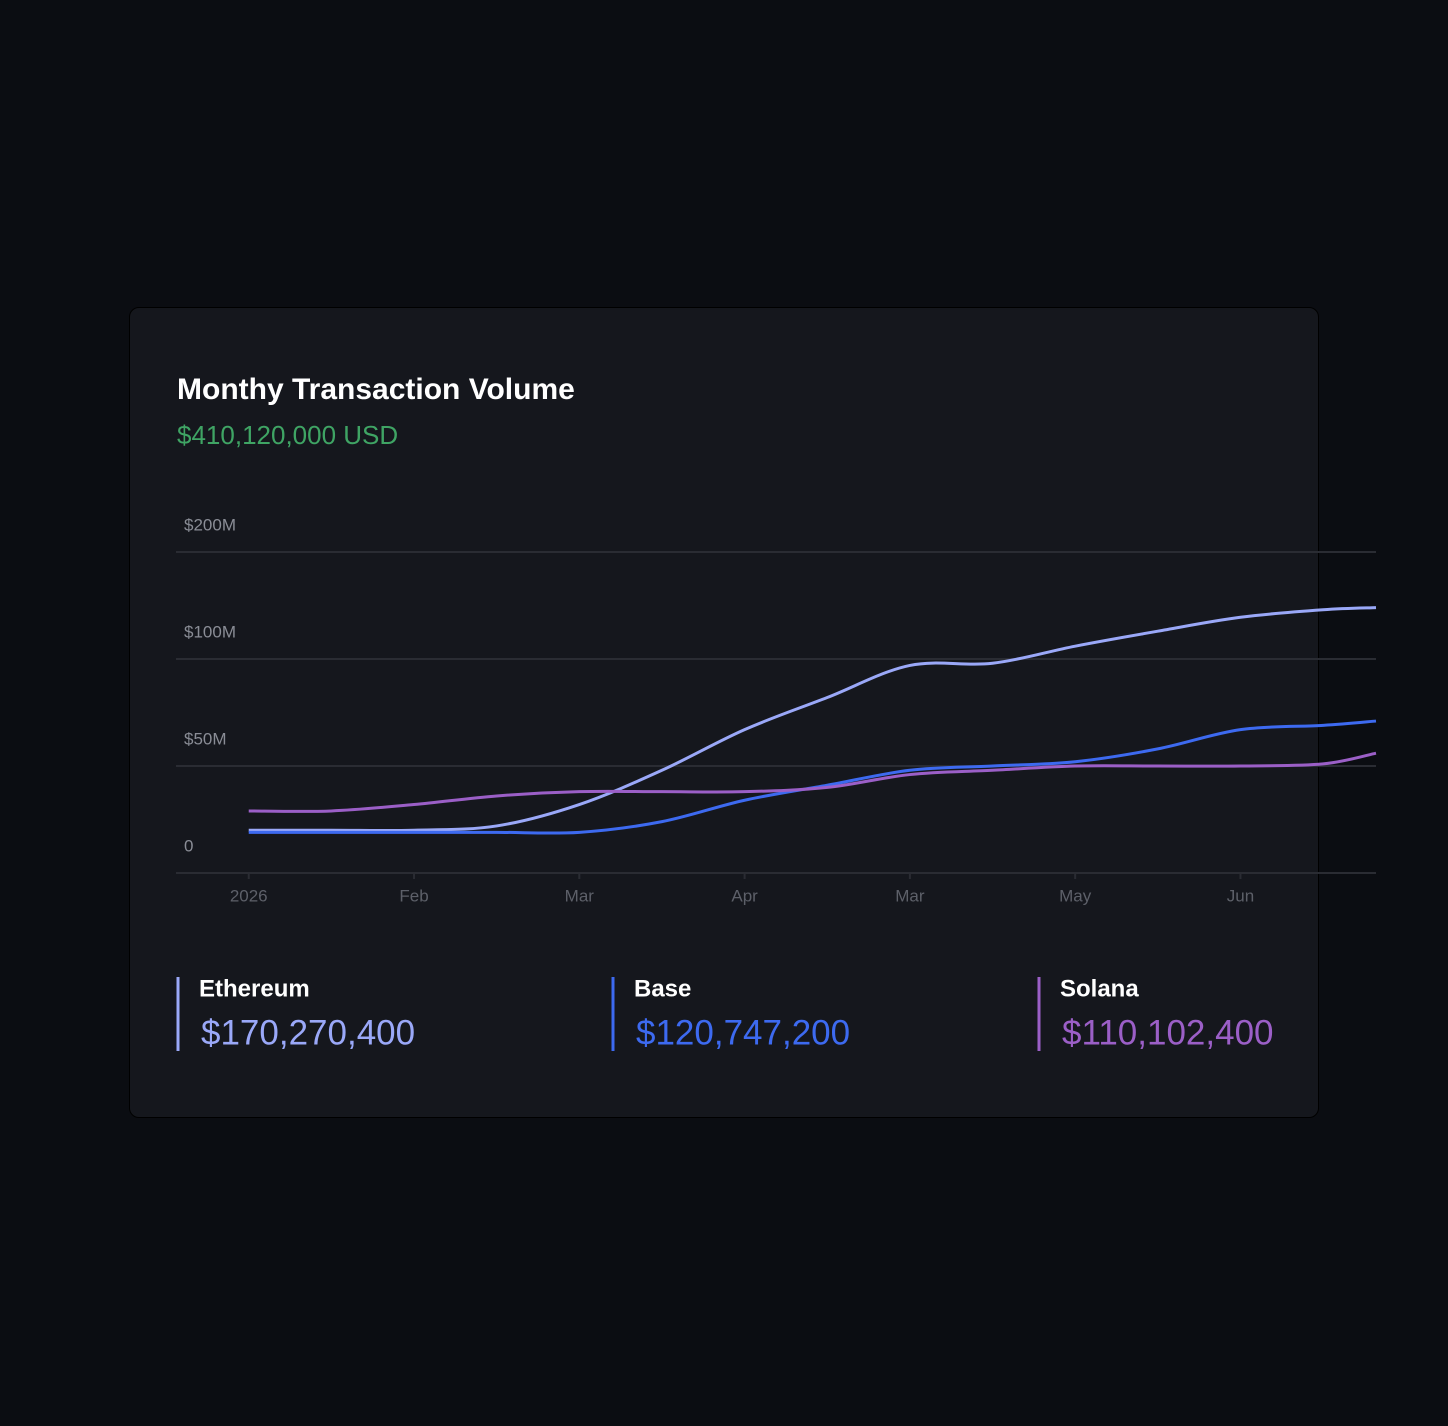 The height and width of the screenshot is (1426, 1448). What do you see at coordinates (743, 1032) in the screenshot?
I see `legend-total: $120,747,200` at bounding box center [743, 1032].